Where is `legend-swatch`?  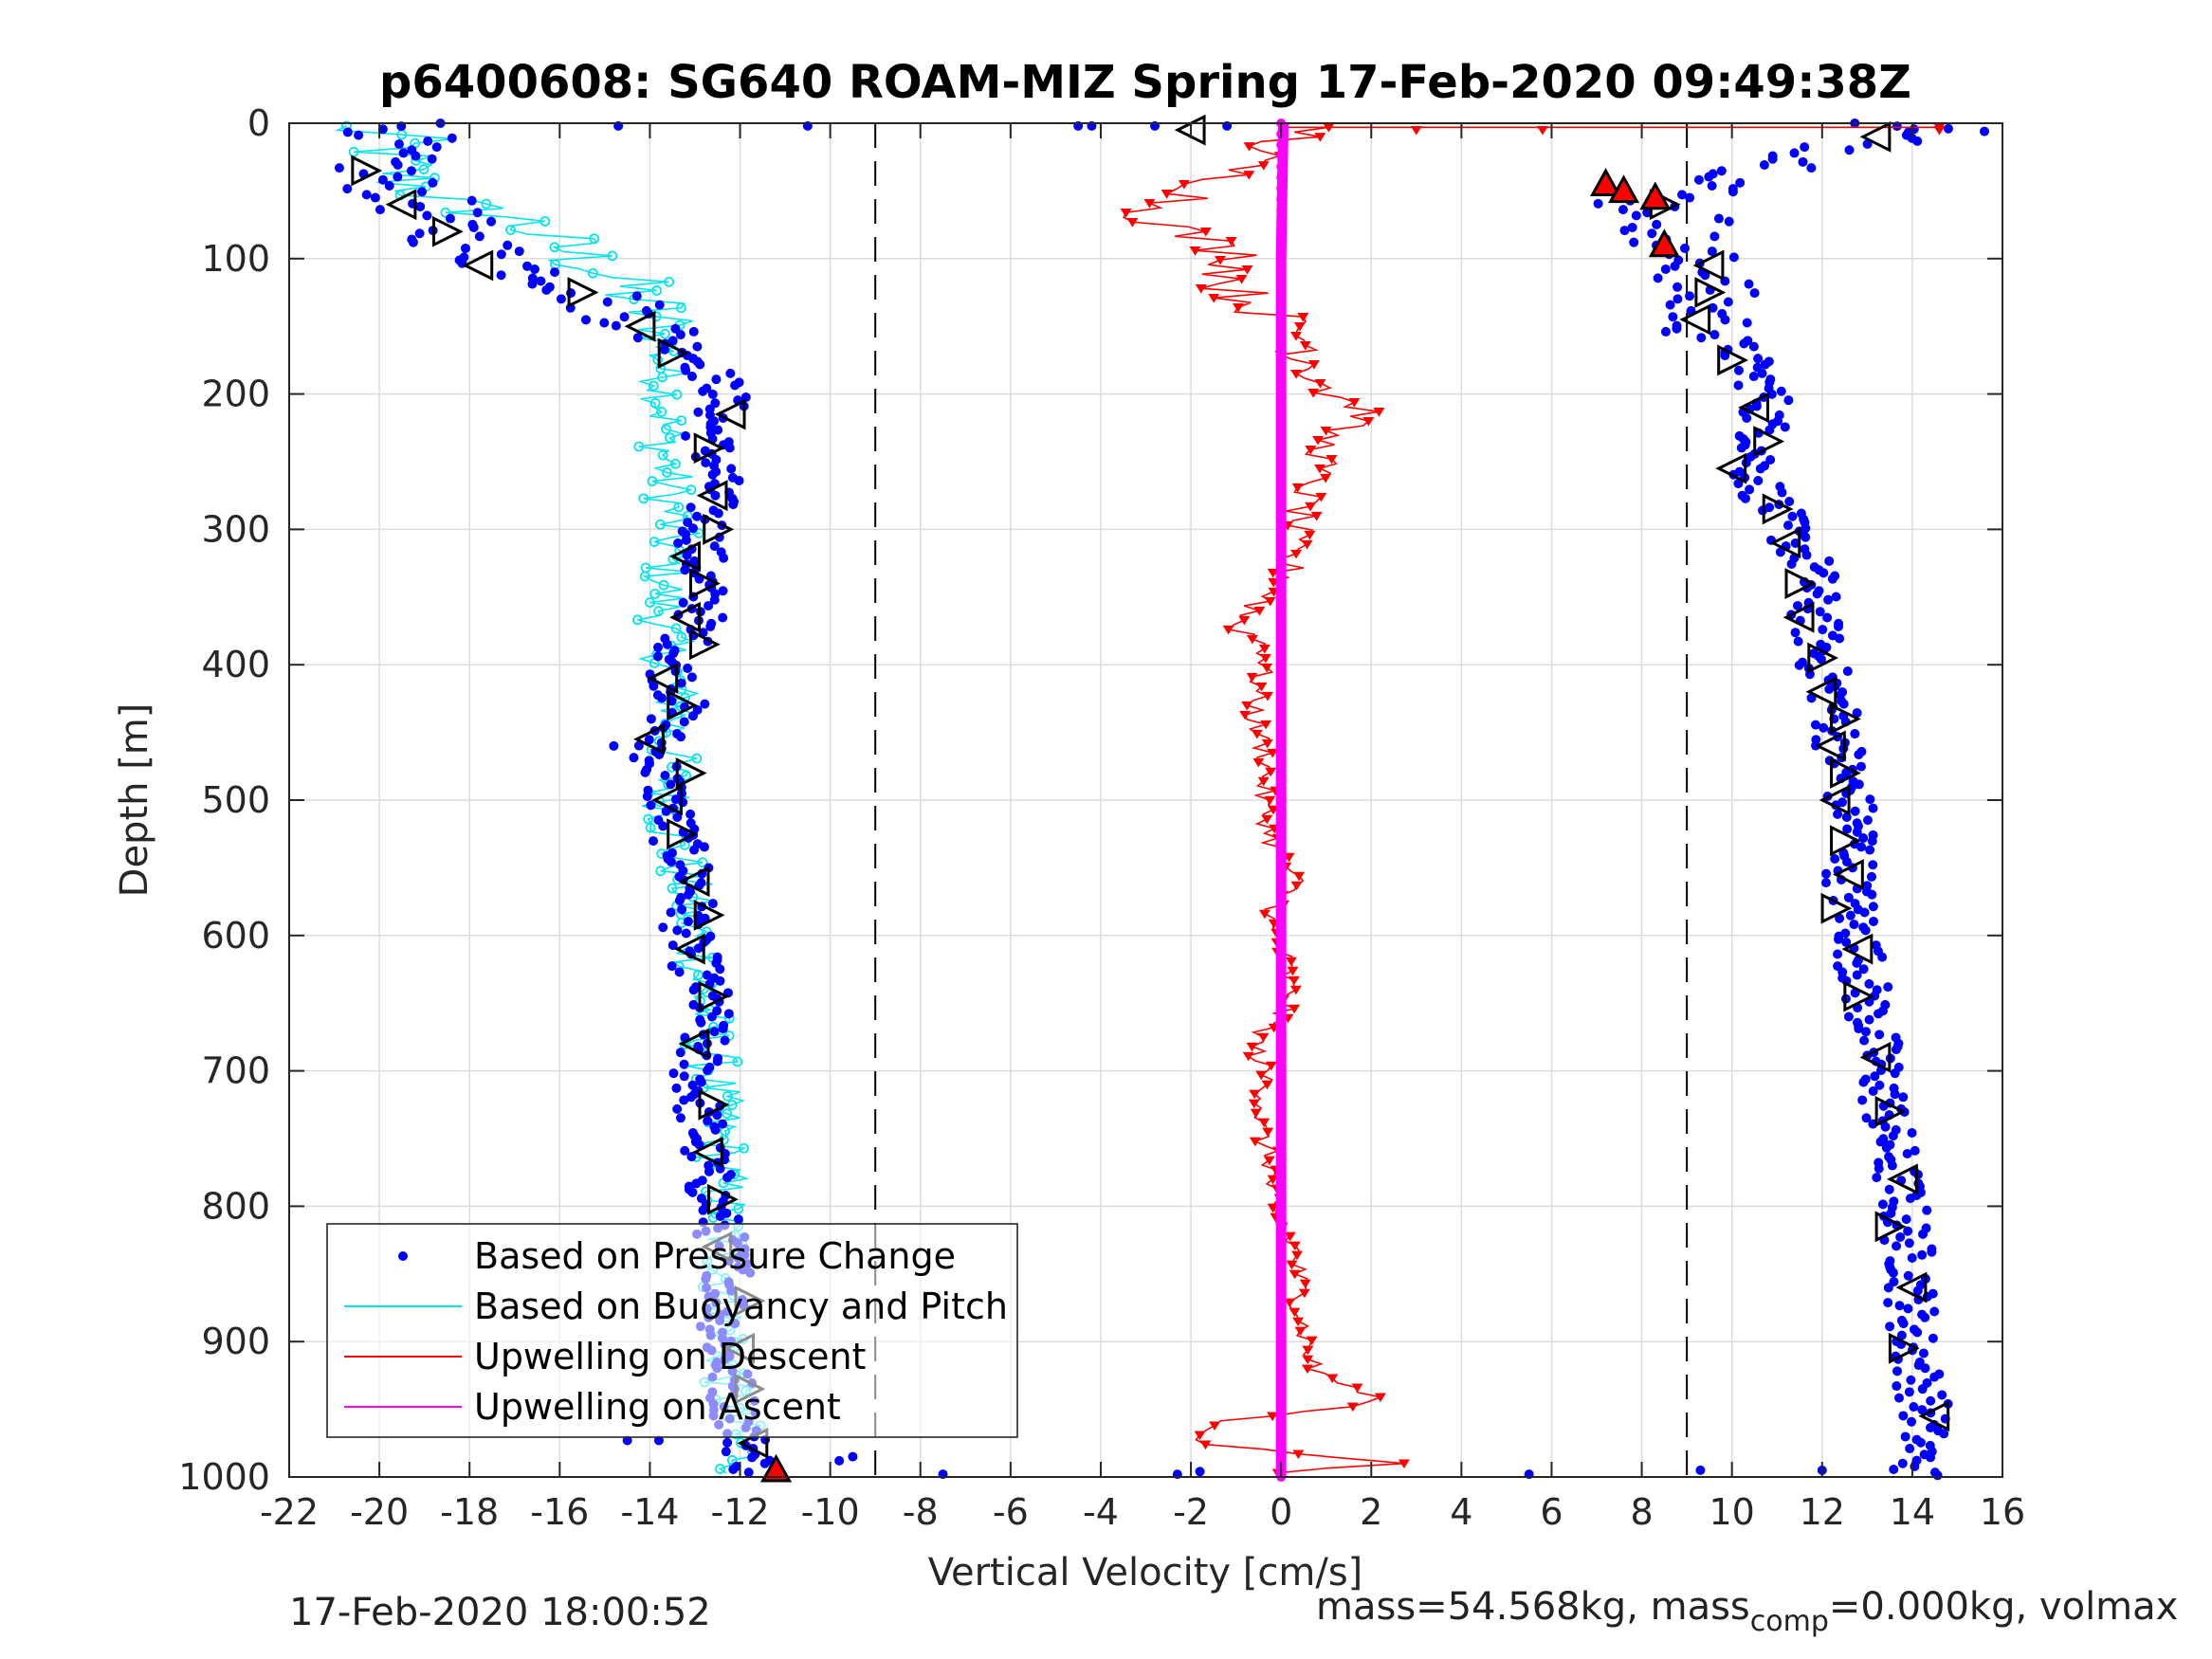
legend-swatch is located at coordinates (403, 1256).